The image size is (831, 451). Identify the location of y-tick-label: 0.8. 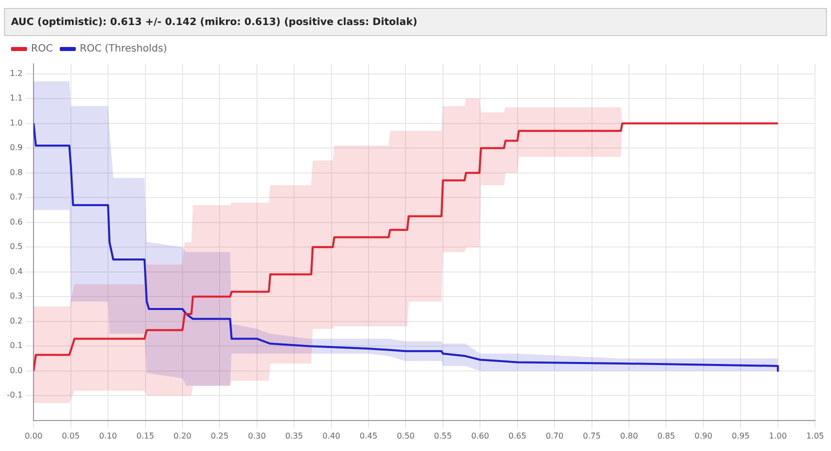
(16, 172).